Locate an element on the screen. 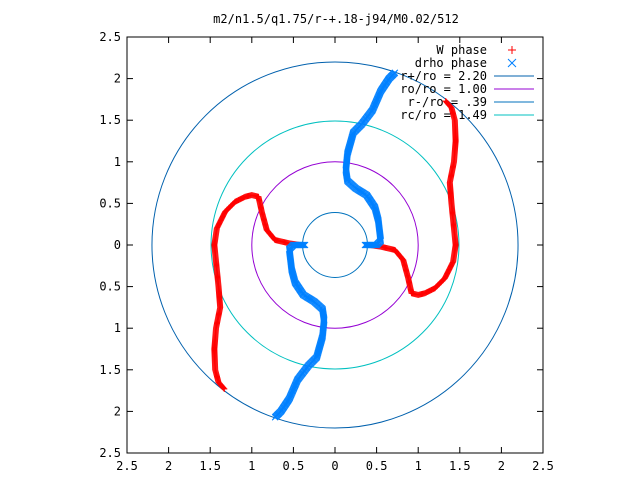  y-tick-label: 0 is located at coordinates (117, 245).